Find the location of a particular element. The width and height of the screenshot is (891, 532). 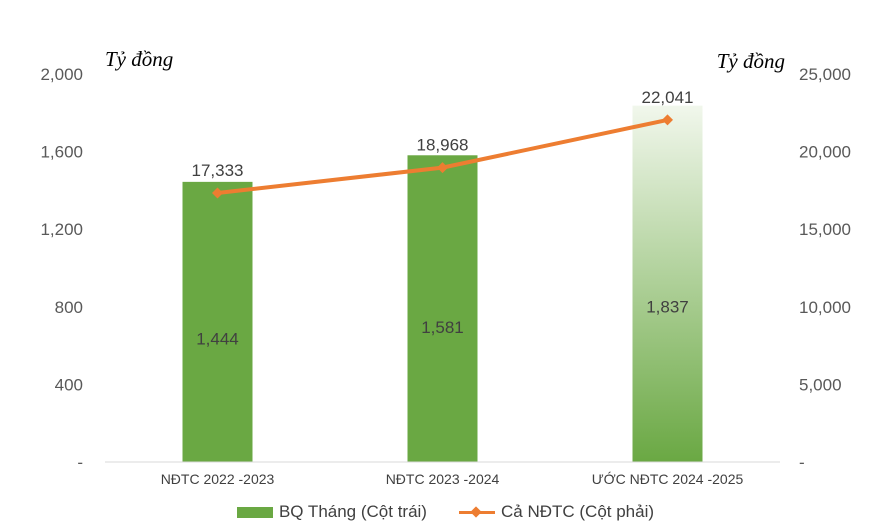

legend-line-swatch is located at coordinates (476, 512).